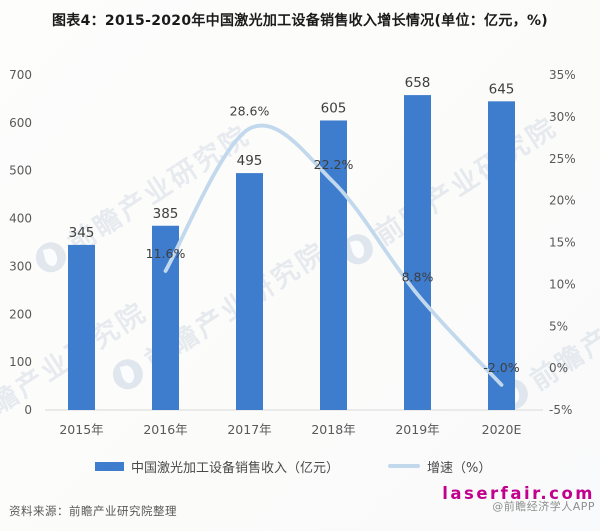  I want to click on legend-label-revenue: 中国激光加工设备销售收入（亿元）, so click(235, 468).